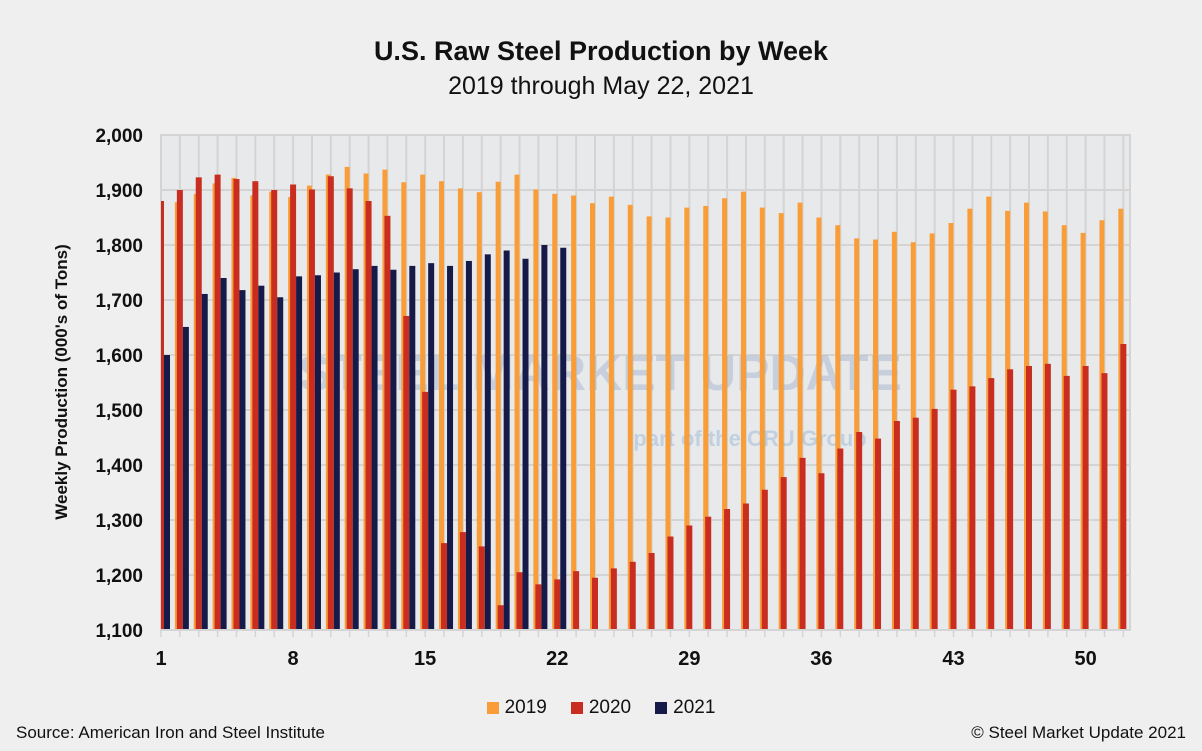  I want to click on x-tick-label: 8, so click(293, 659).